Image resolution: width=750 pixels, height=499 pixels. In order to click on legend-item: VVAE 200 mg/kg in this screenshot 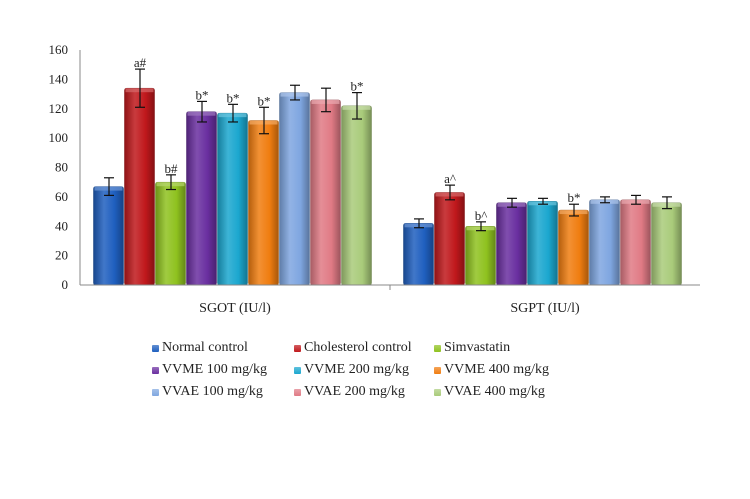, I will do `click(364, 392)`.